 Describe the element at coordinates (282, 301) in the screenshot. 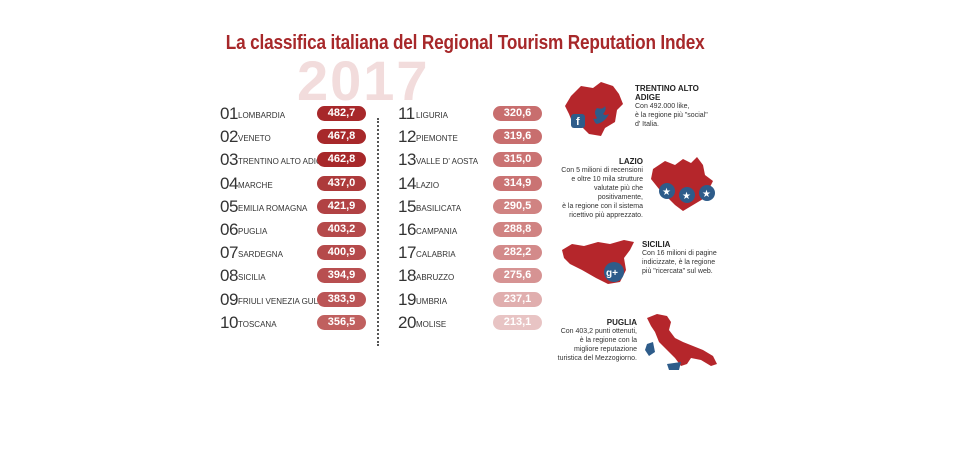

I see `region-name: FRIULI VENEZIA GULIA` at that location.